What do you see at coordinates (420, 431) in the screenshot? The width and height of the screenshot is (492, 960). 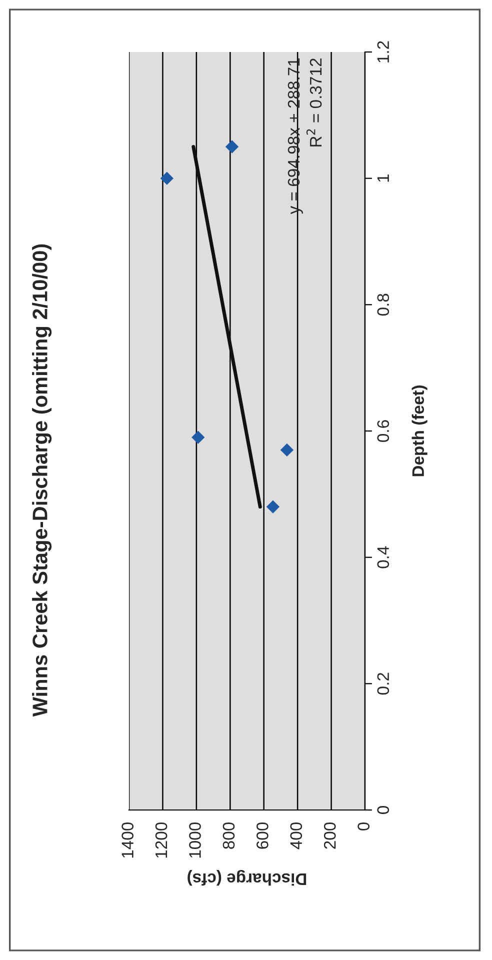 I see `y-axis-title: Depth (feet)` at bounding box center [420, 431].